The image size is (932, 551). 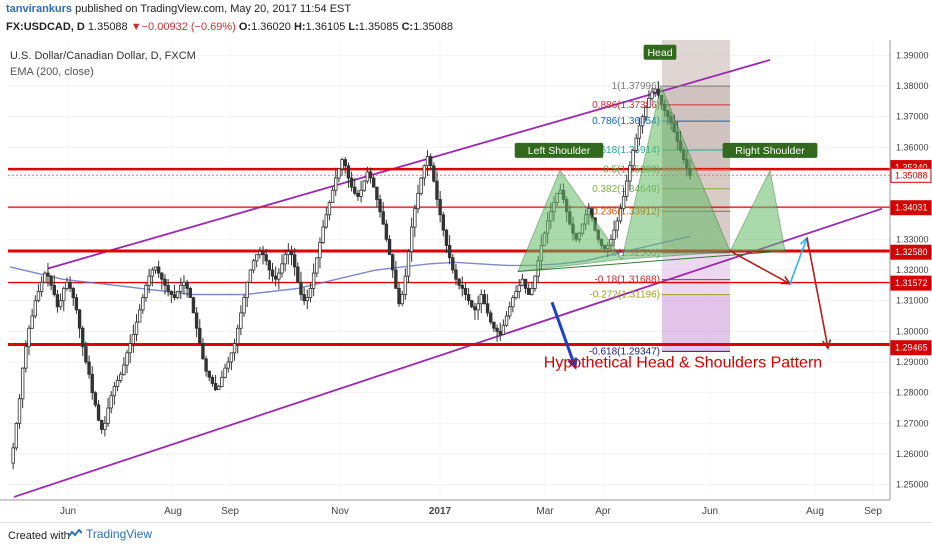 I want to click on price-change: ▼−0.00932 (−0.69%), so click(x=183, y=27).